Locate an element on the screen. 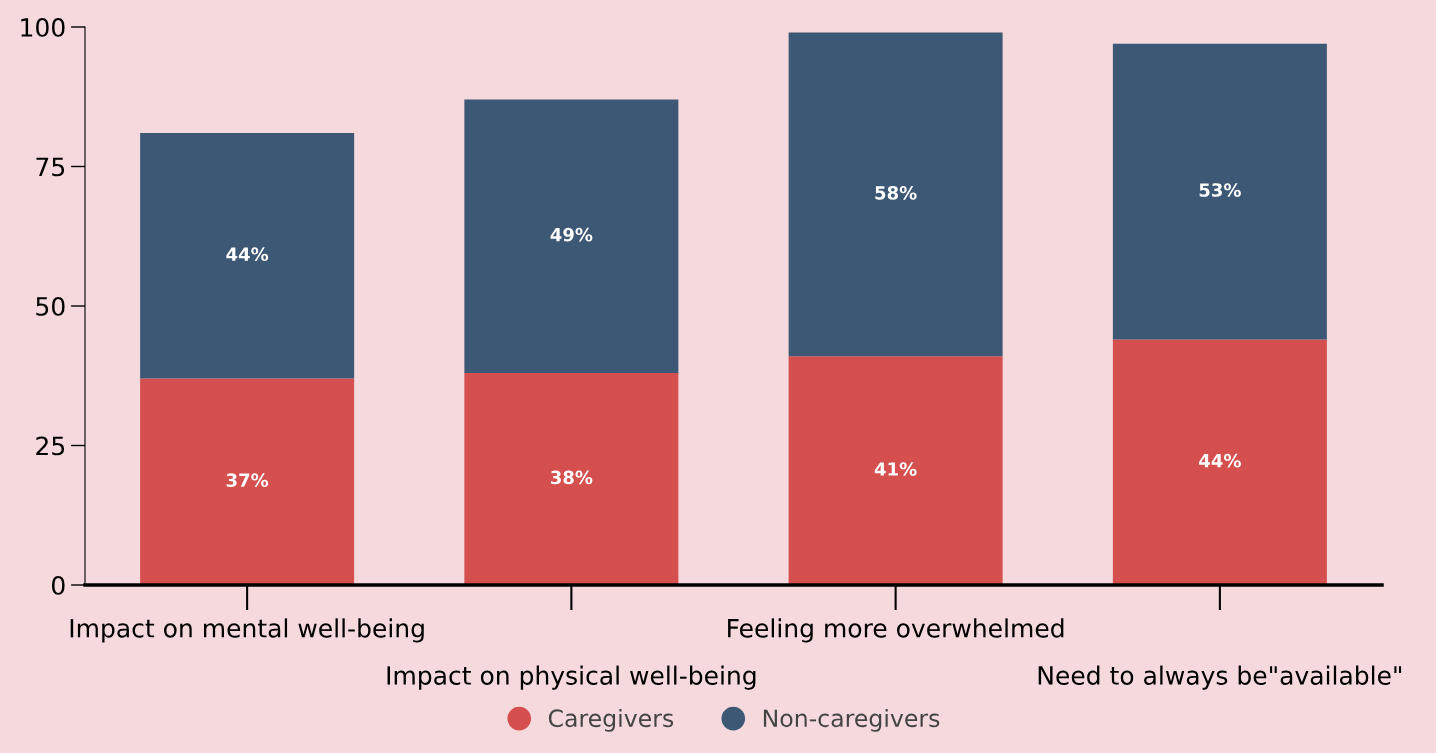  data-label: 49% is located at coordinates (571, 234).